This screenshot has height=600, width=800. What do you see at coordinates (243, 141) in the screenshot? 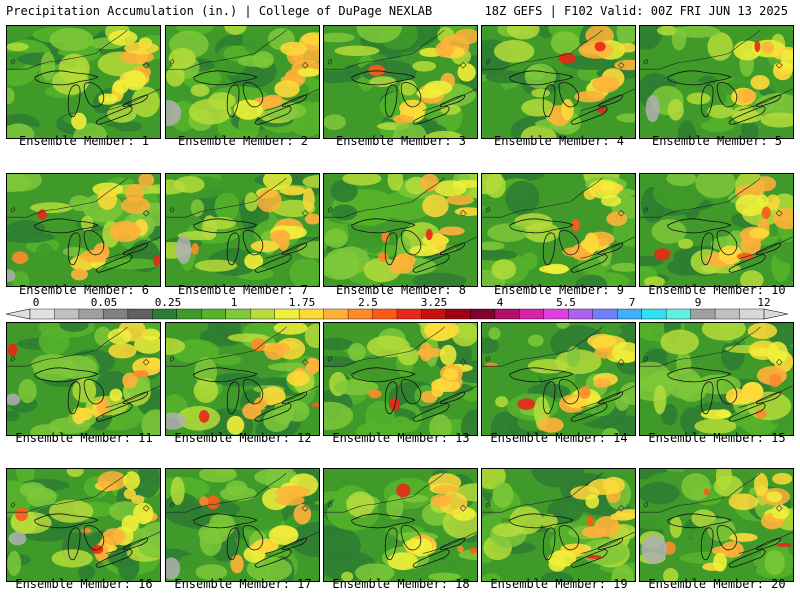
I see `ensemble-member-label: Ensemble Member: 2` at bounding box center [243, 141].